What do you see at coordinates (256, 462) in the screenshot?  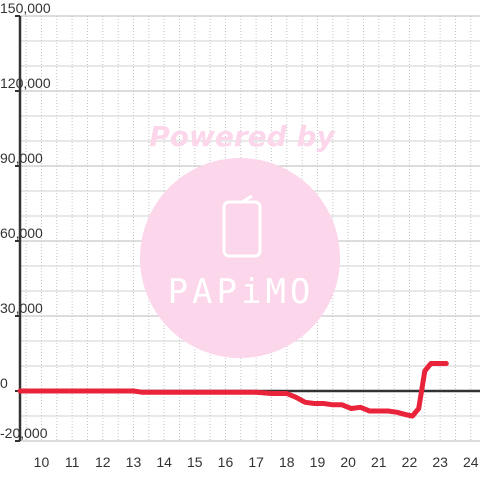 I see `x-tick-label: 17` at bounding box center [256, 462].